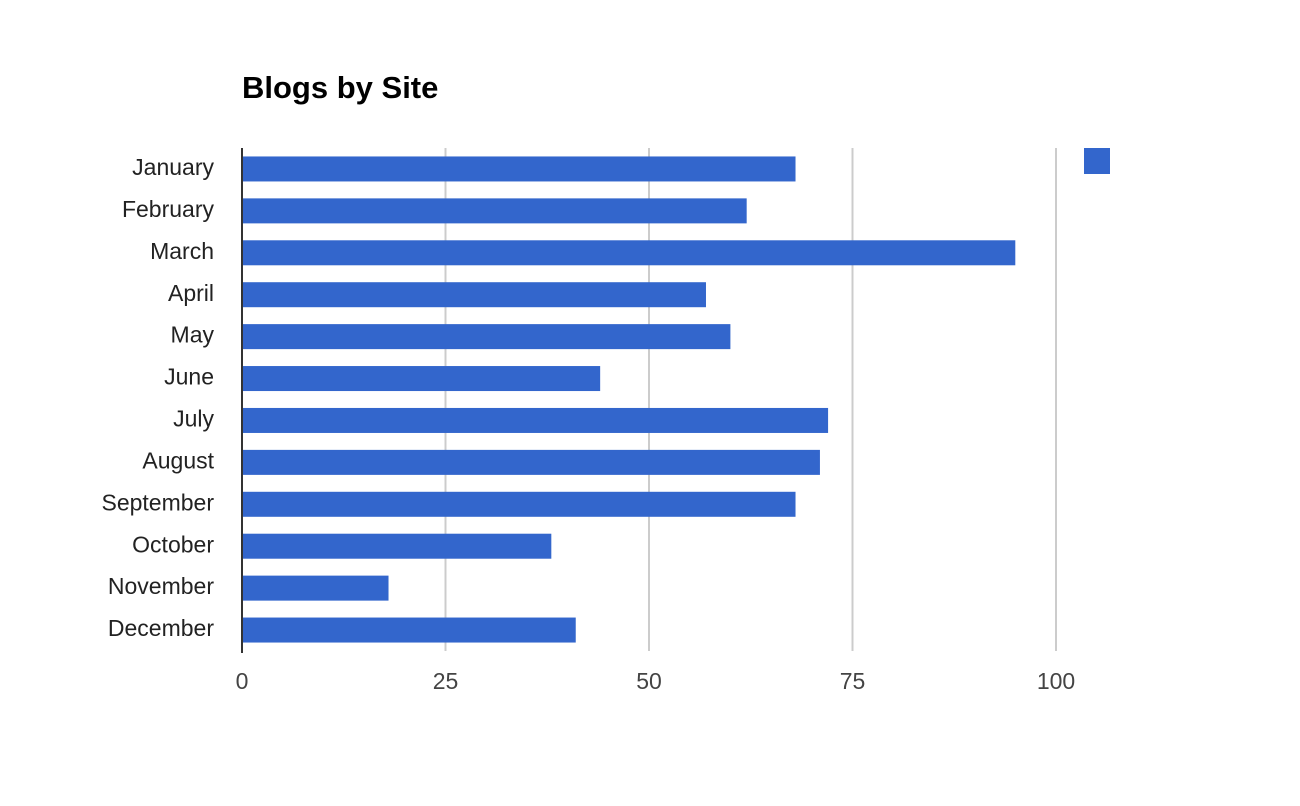 Image resolution: width=1300 pixels, height=806 pixels. Describe the element at coordinates (446, 681) in the screenshot. I see `x-tick-label: 25` at that location.